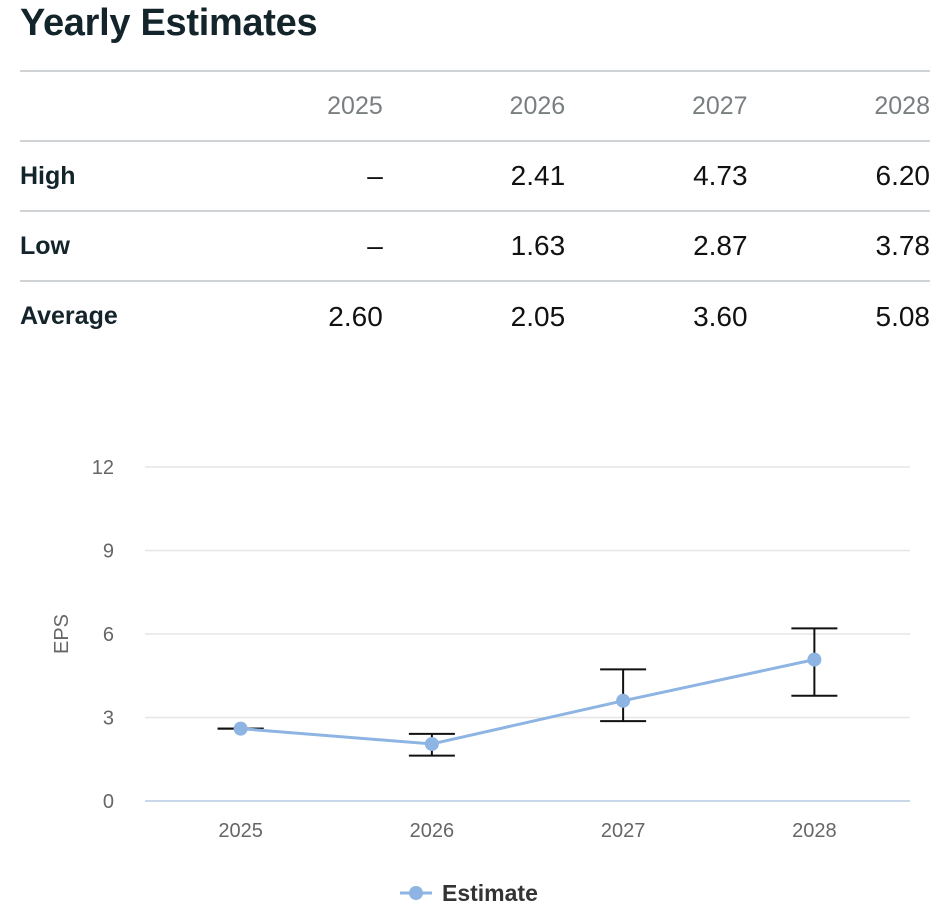 This screenshot has height=924, width=950. Describe the element at coordinates (45, 245) in the screenshot. I see `row-label: Low` at that location.